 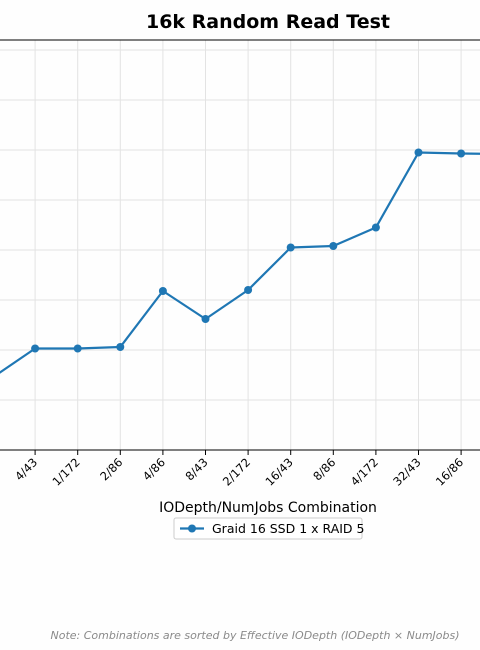 What do you see at coordinates (154, 469) in the screenshot?
I see `x-tick-label: 4/86` at bounding box center [154, 469].